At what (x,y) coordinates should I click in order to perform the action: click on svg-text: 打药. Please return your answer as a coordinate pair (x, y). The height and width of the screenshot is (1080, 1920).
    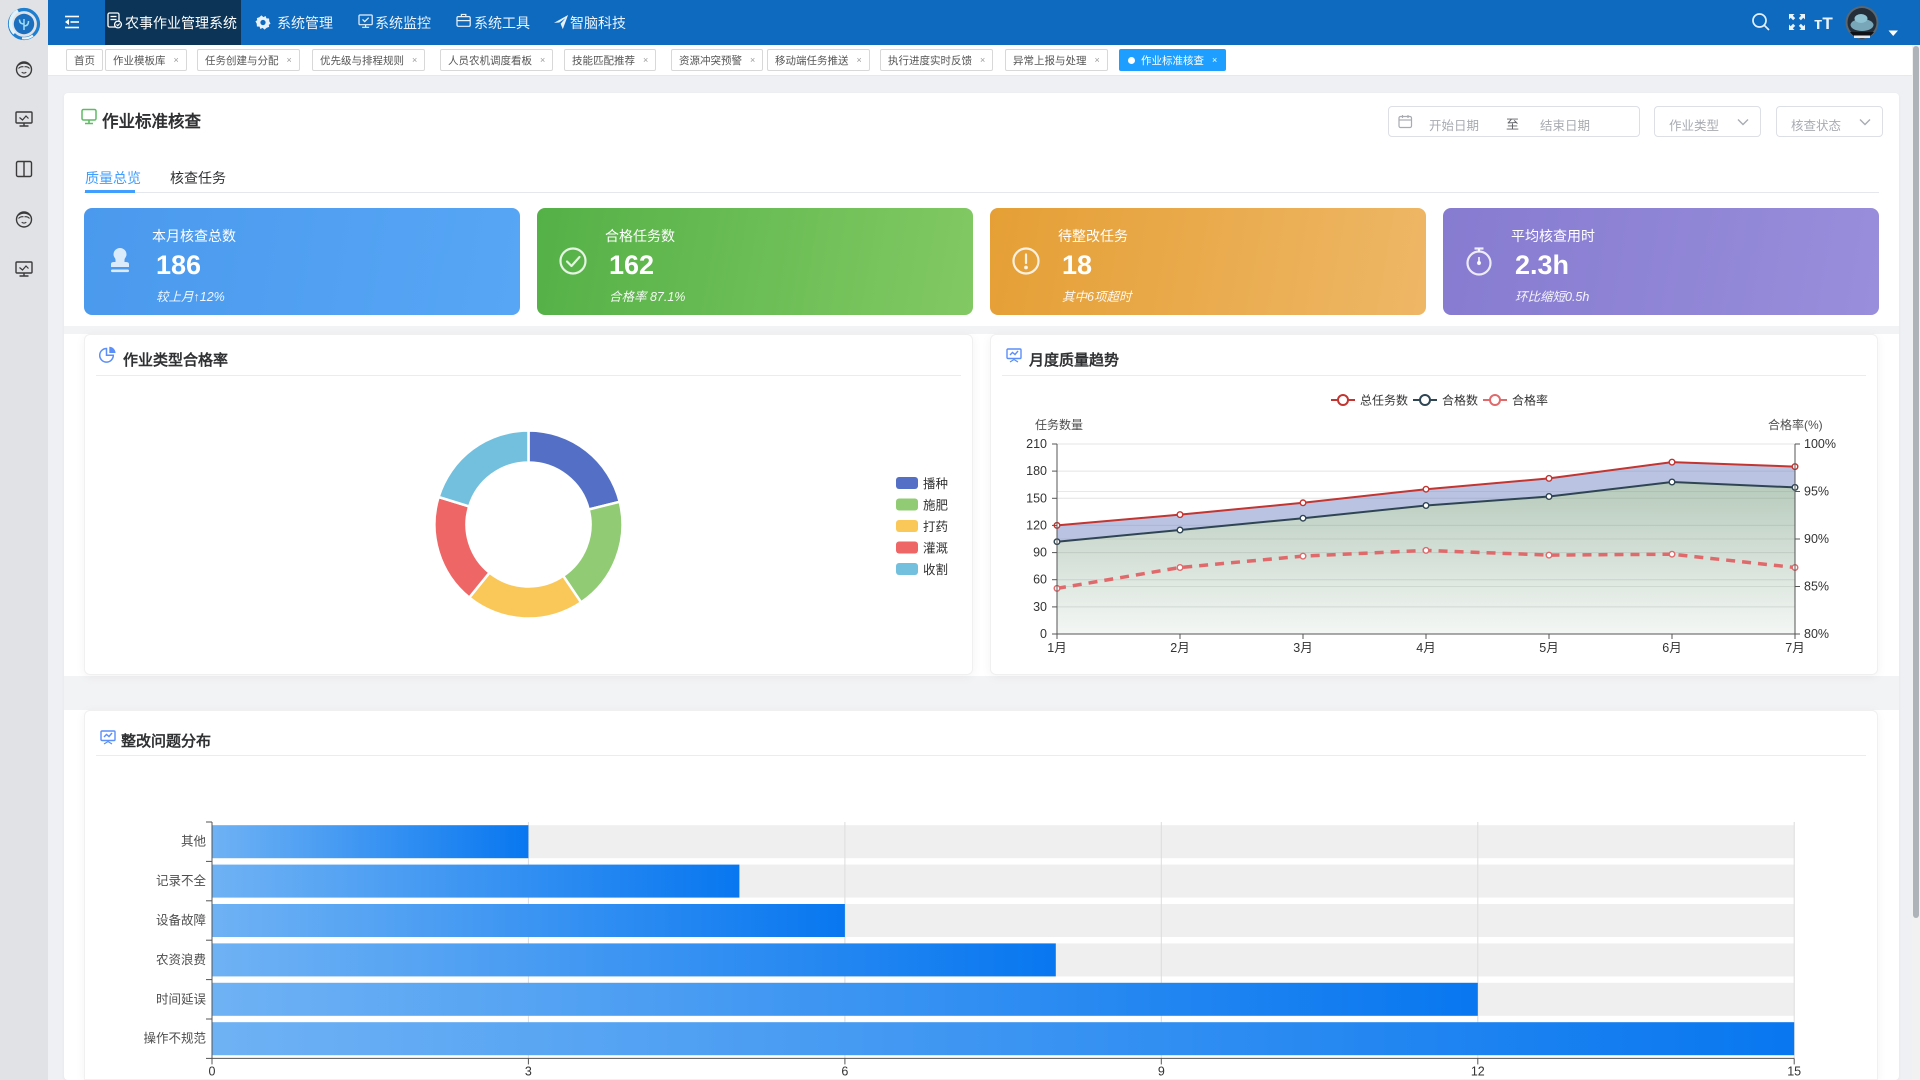
    Looking at the image, I should click on (935, 527).